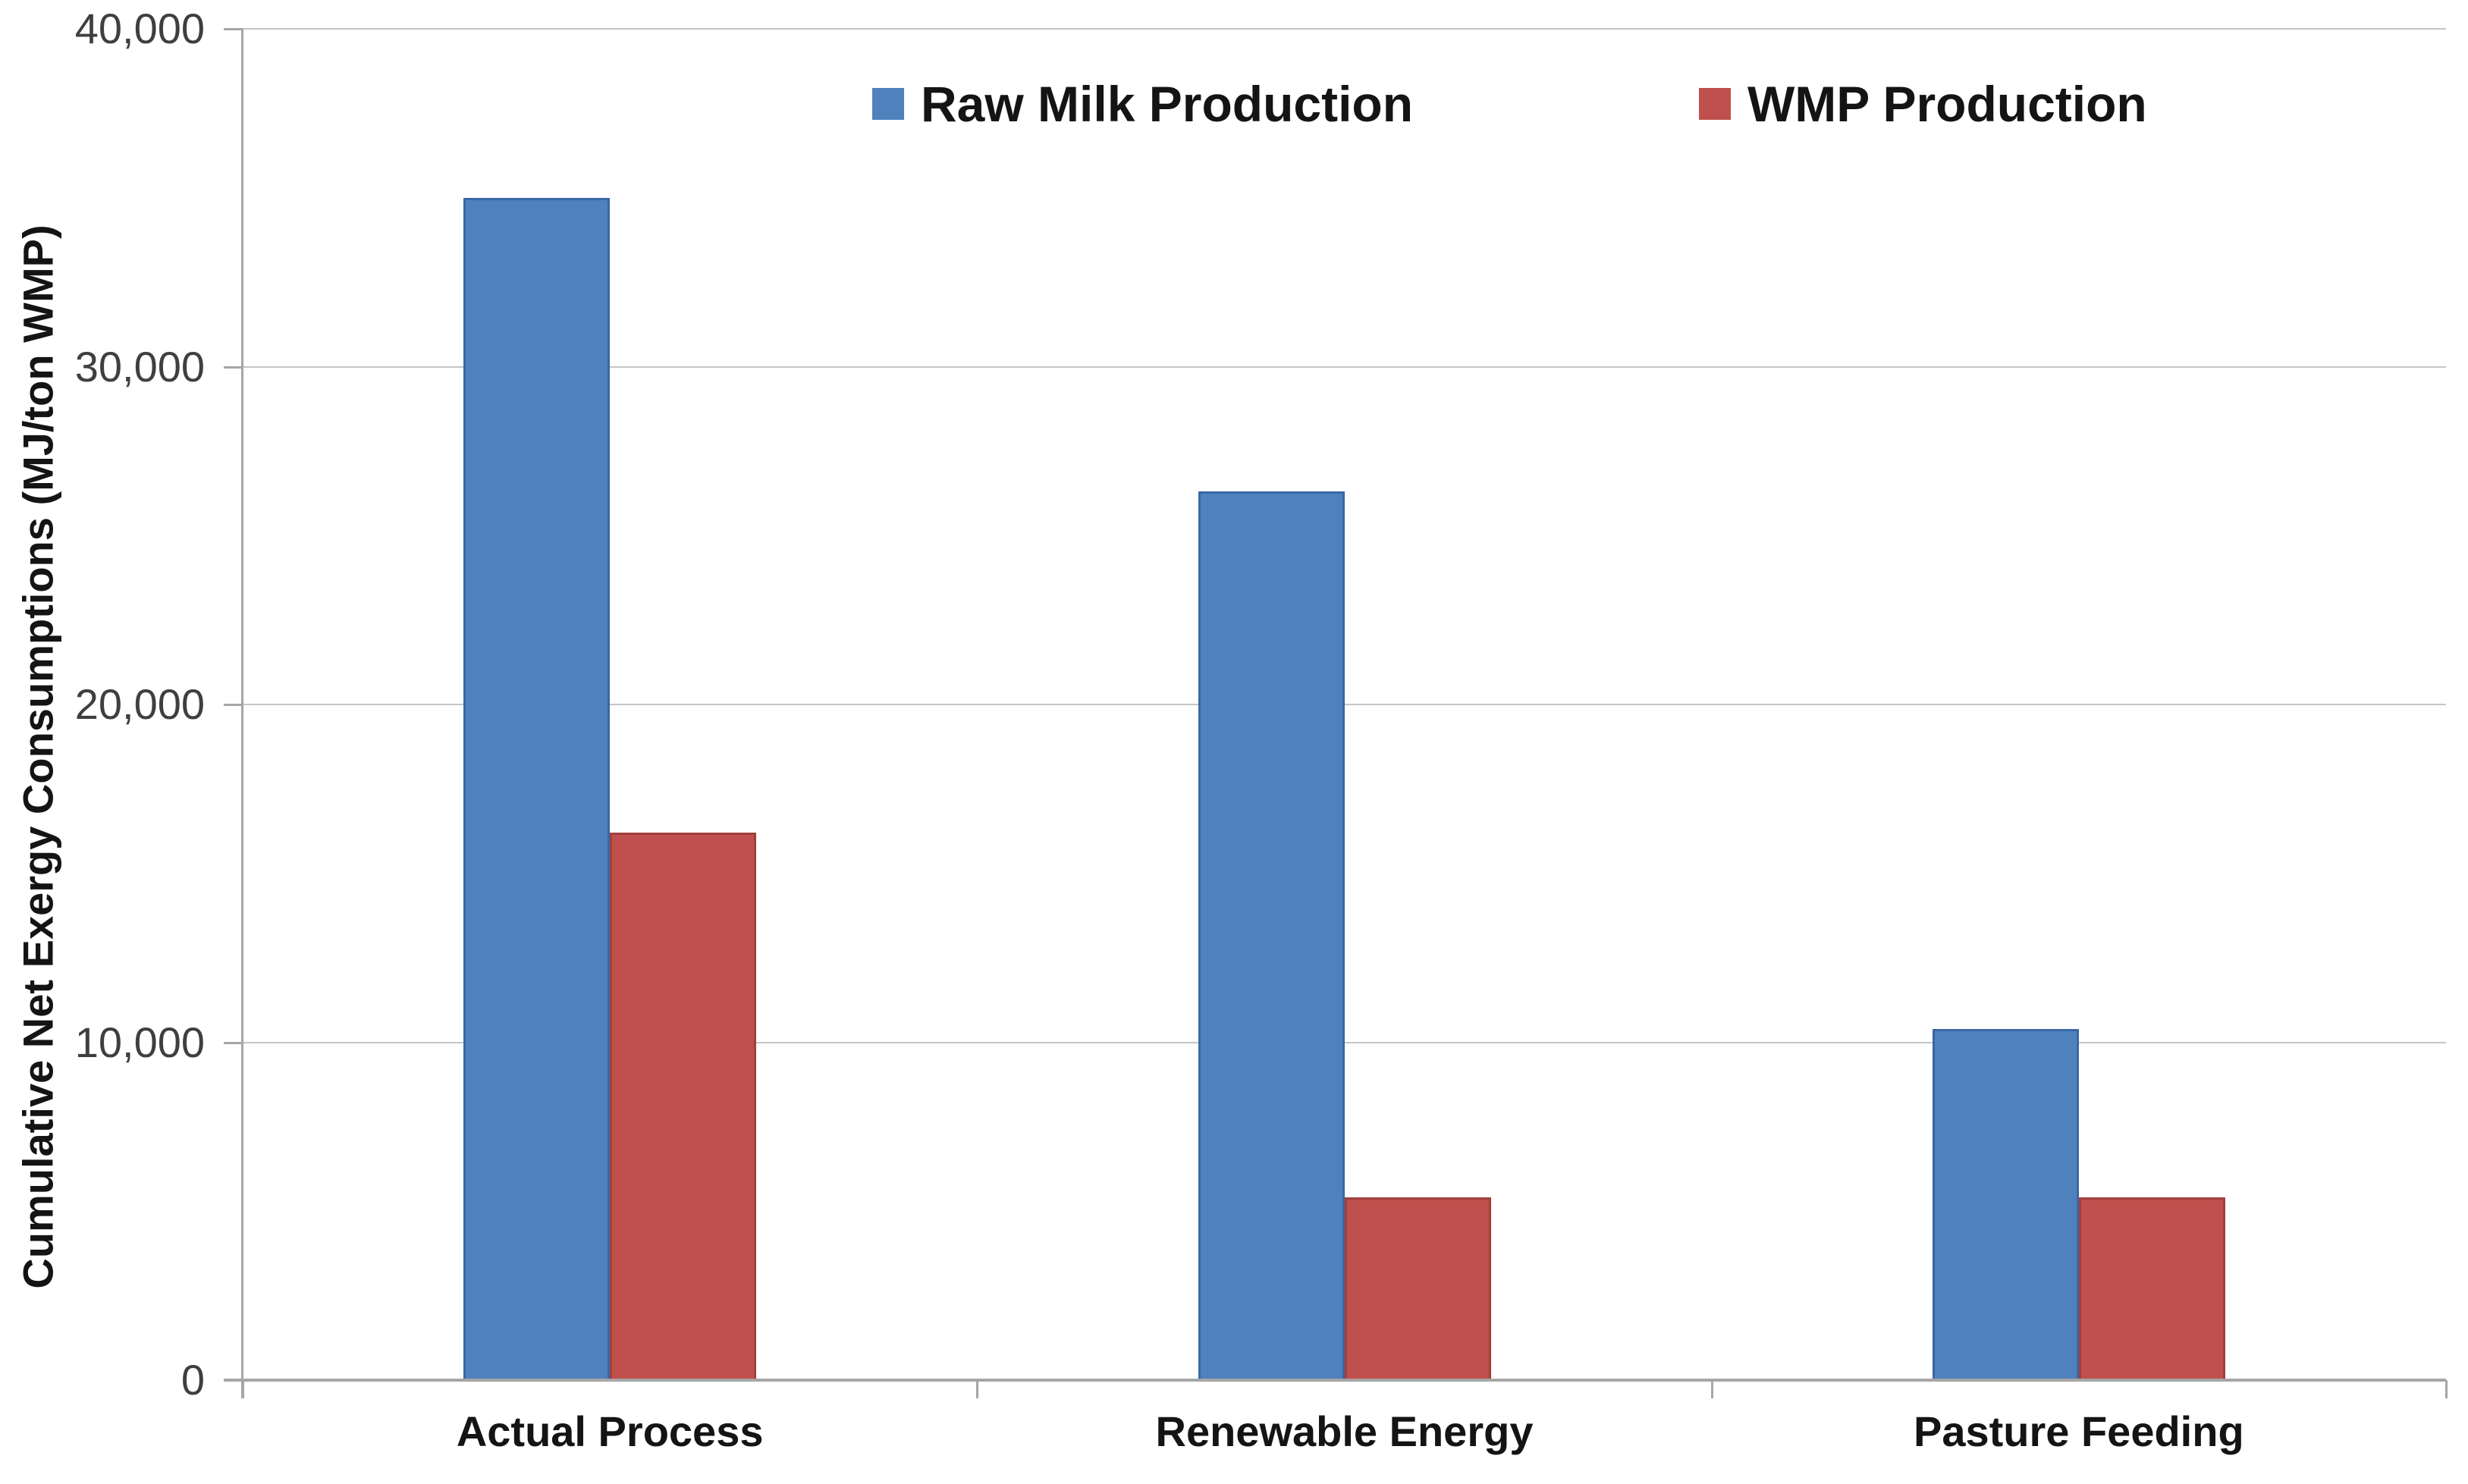 Image resolution: width=2468 pixels, height=1484 pixels. I want to click on legend-entry-raw-milk-production: Raw Milk Production, so click(1142, 103).